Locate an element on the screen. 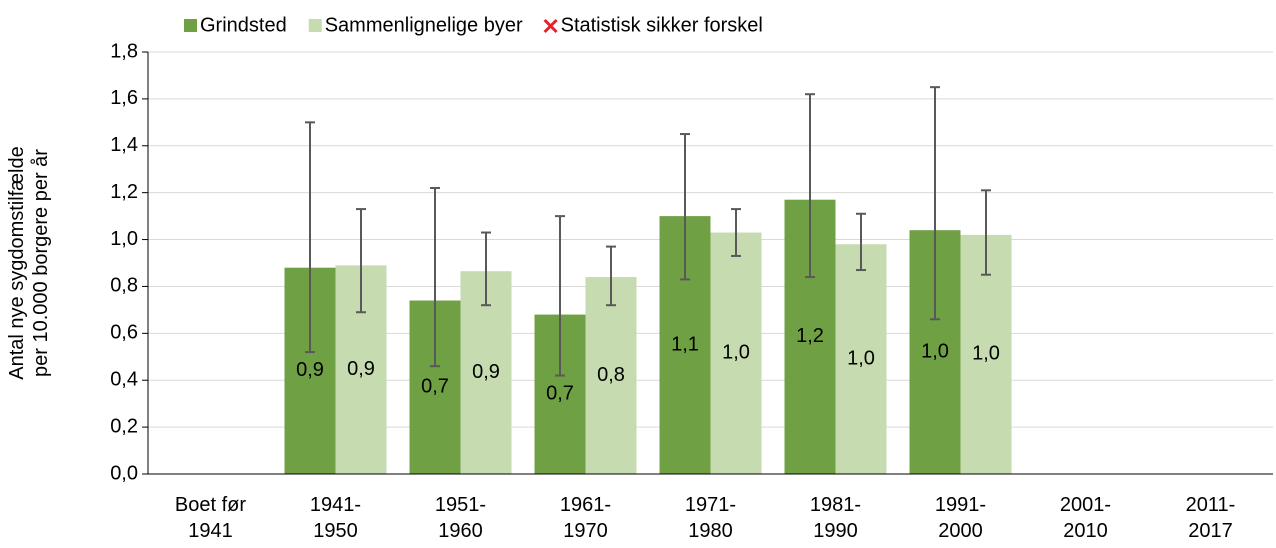 The image size is (1276, 548). x-tick-label-line: 2001- is located at coordinates (1085, 505).